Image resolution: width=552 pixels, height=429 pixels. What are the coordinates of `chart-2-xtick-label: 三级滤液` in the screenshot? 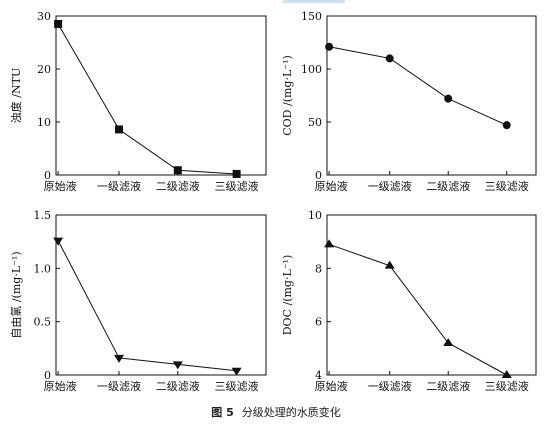 It's located at (507, 186).